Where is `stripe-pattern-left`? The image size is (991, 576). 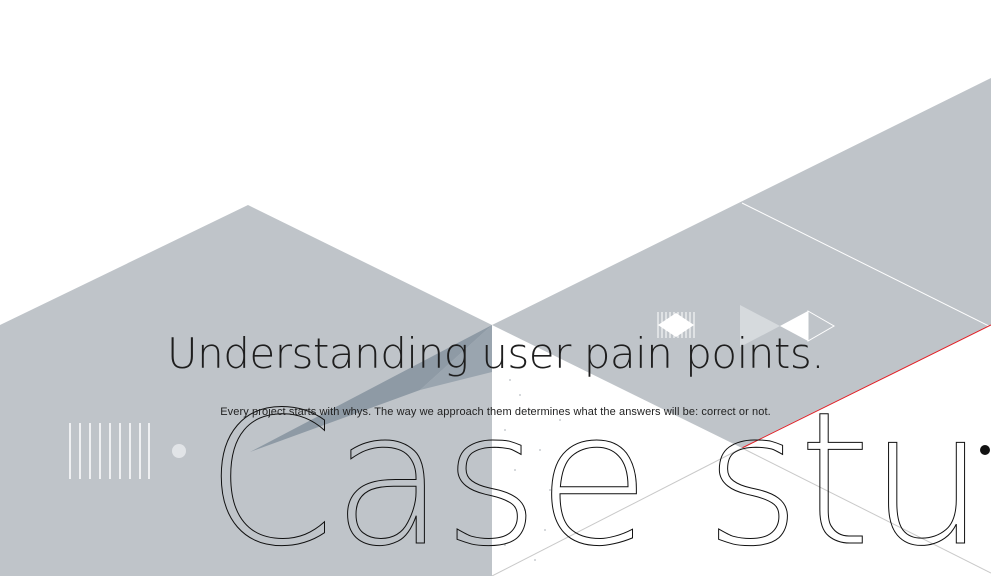 stripe-pattern-left is located at coordinates (109, 451).